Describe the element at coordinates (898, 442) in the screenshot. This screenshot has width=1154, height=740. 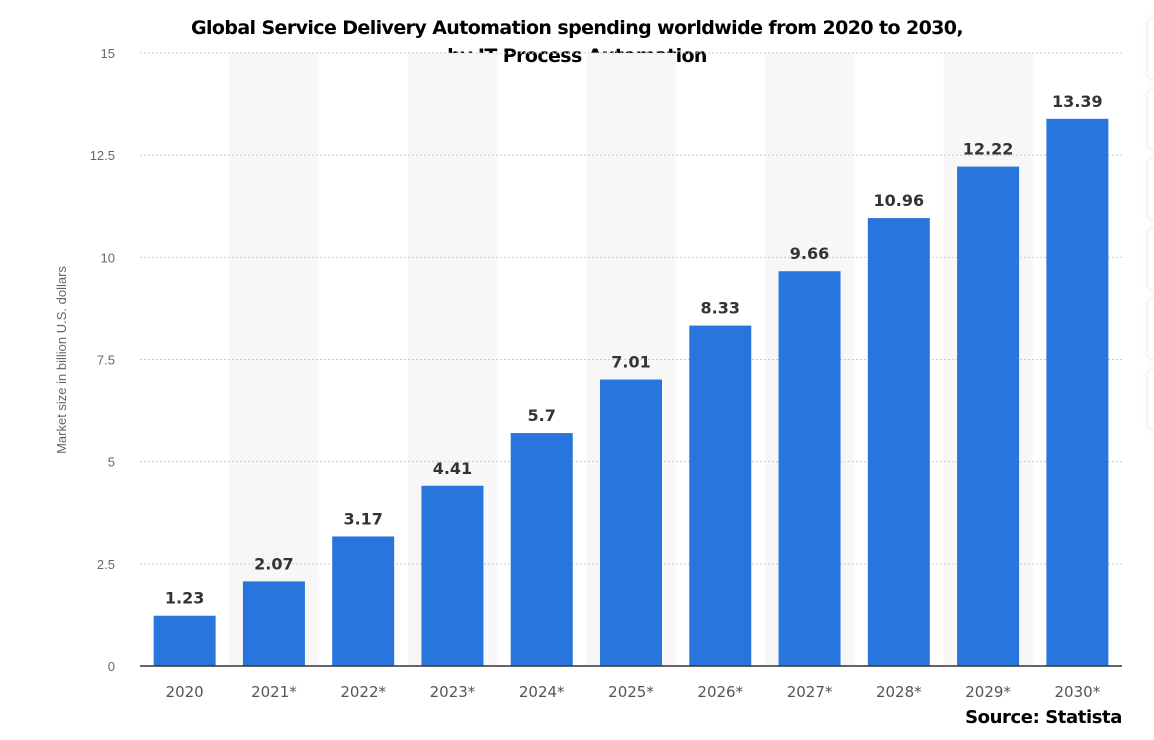
I see `bar-2028` at that location.